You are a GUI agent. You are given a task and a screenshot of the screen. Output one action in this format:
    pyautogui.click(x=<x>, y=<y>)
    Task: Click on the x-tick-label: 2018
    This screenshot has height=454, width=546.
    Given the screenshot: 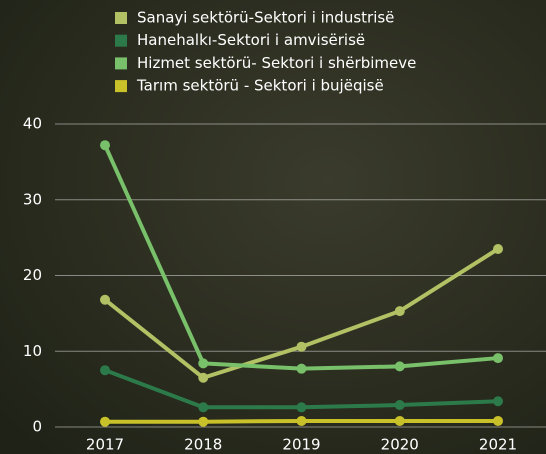 What is the action you would take?
    pyautogui.click(x=203, y=445)
    